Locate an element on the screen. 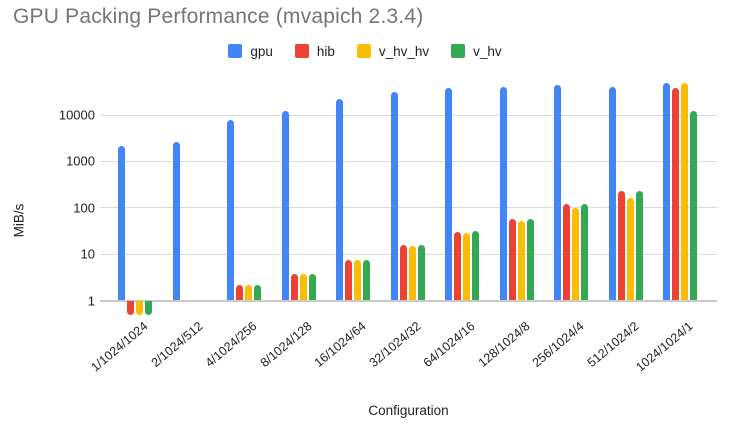  legend-label: gpu is located at coordinates (261, 51).